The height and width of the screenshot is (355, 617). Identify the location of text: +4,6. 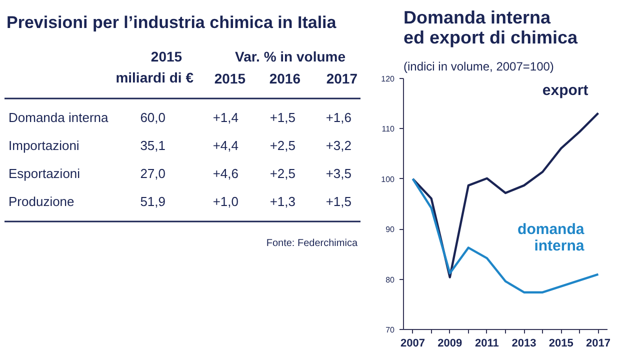
(225, 173).